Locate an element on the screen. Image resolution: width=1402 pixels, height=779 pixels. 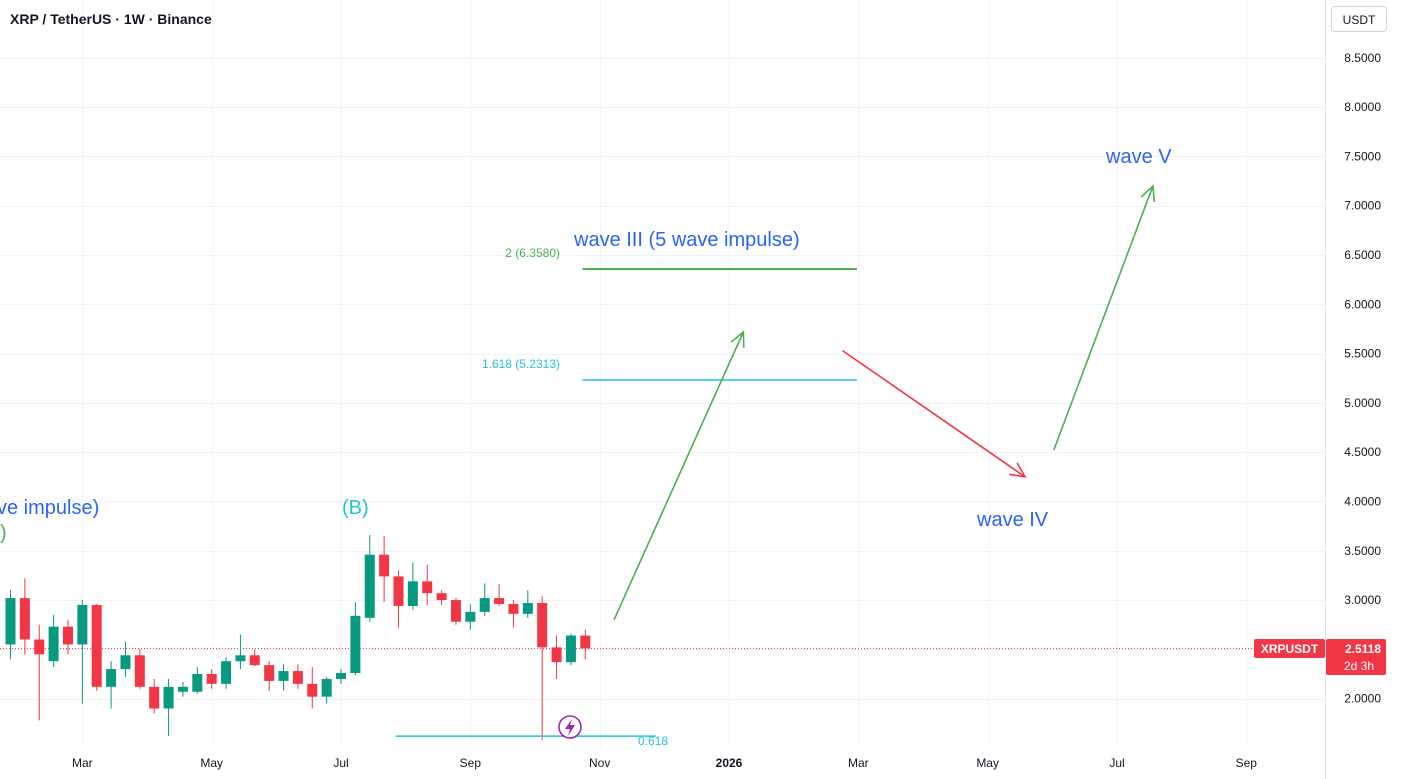
time-tick-label: Nov is located at coordinates (599, 763).